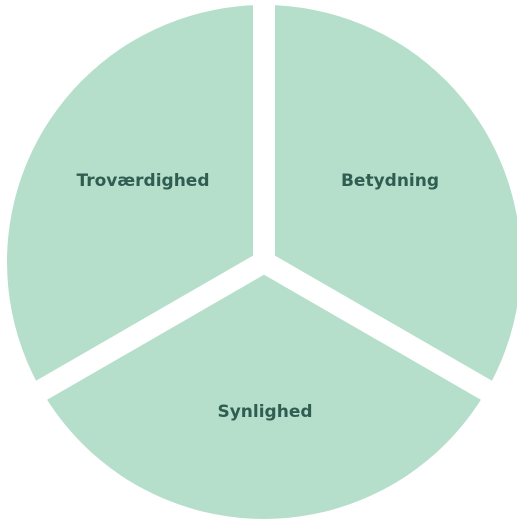  What do you see at coordinates (264, 412) in the screenshot?
I see `segment-label: Synlighed` at bounding box center [264, 412].